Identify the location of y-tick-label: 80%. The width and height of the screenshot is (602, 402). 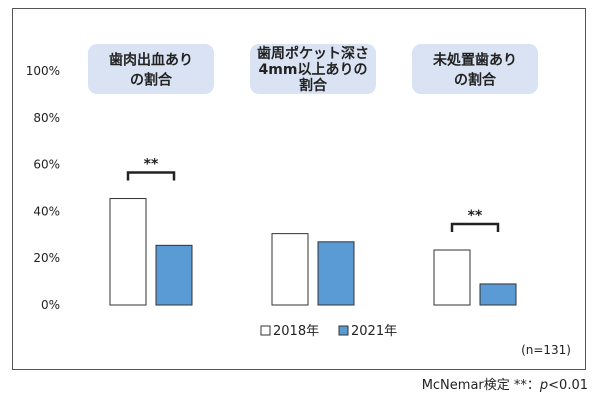
(46, 118).